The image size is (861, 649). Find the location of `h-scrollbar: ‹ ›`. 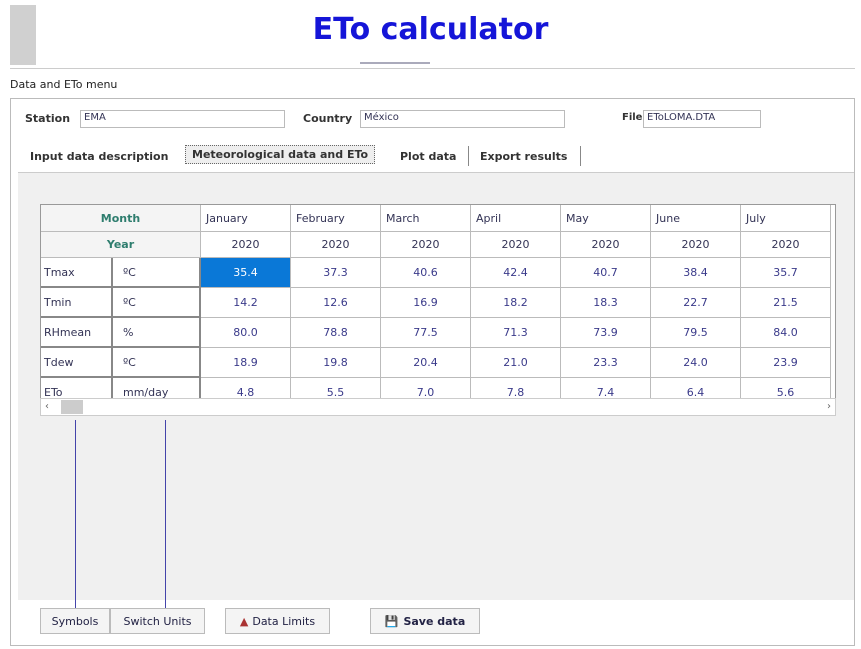

h-scrollbar: ‹ › is located at coordinates (438, 407).